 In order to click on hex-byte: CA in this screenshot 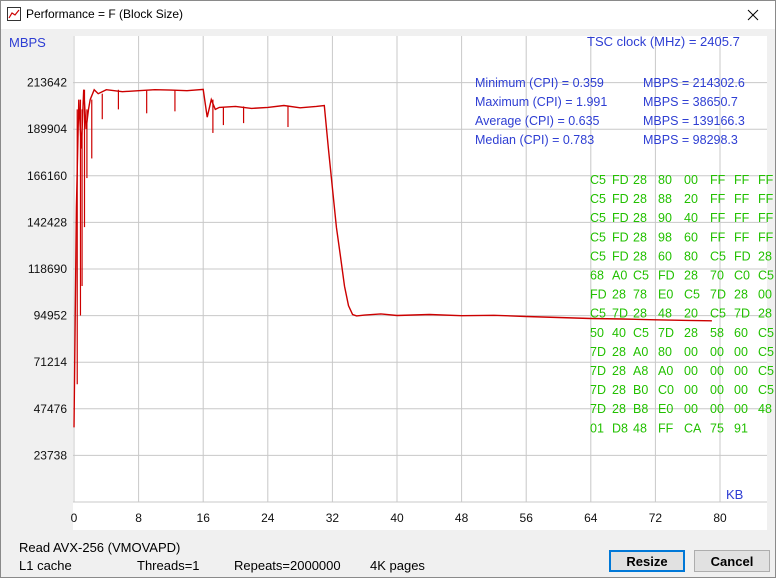, I will do `click(693, 428)`.